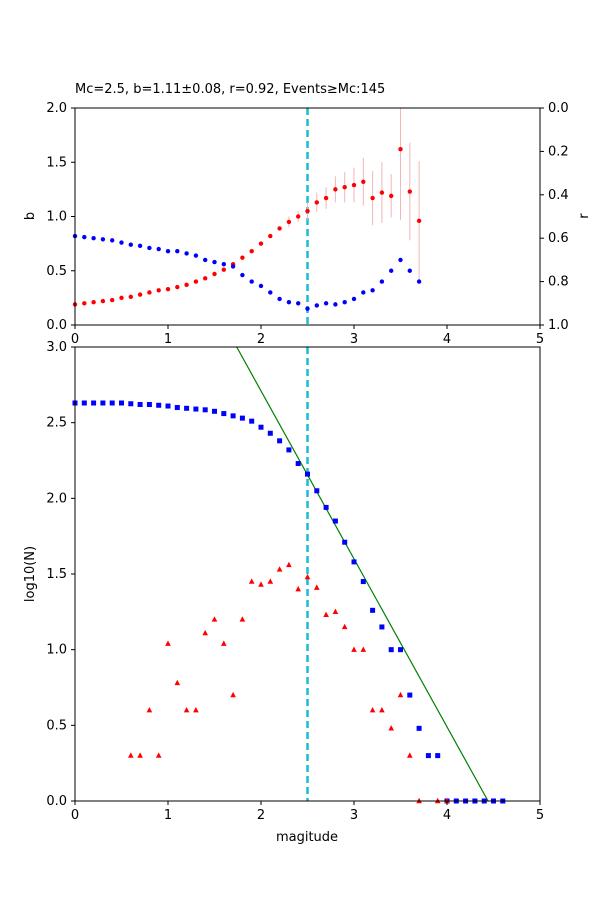  What do you see at coordinates (558, 108) in the screenshot?
I see `right-y-tick-label: 0.0` at bounding box center [558, 108].